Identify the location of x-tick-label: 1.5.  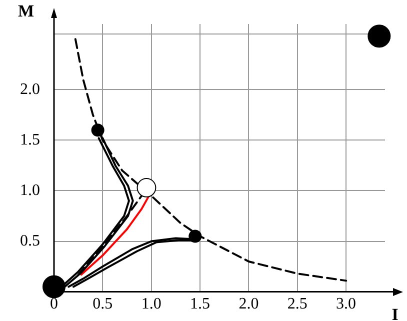
(200, 304).